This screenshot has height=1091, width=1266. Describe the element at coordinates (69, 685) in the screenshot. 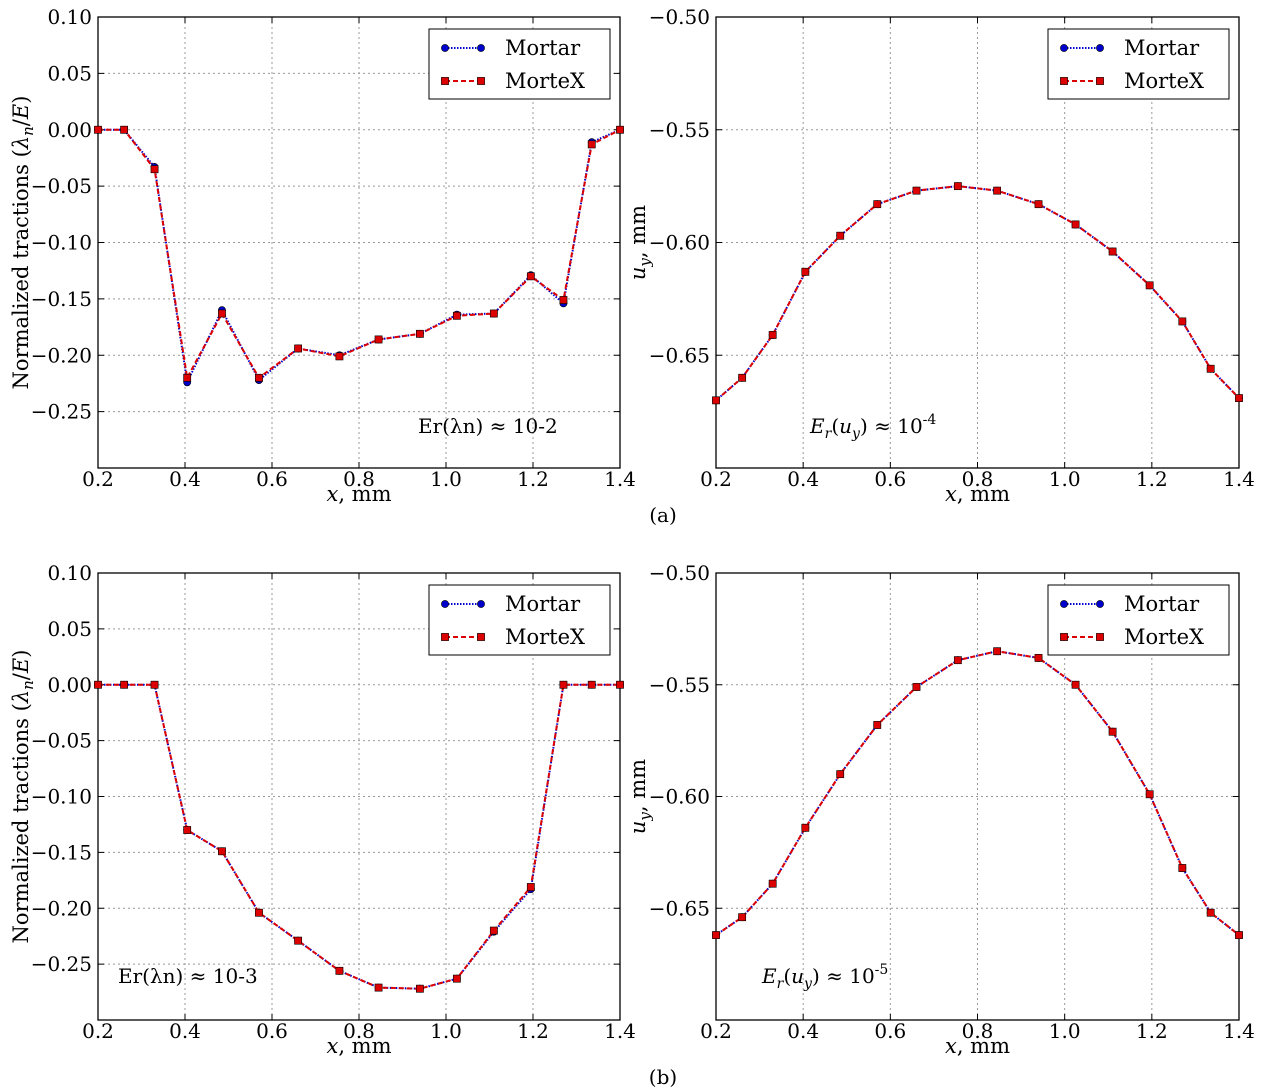

I see `y-tick-label: 0.00` at that location.